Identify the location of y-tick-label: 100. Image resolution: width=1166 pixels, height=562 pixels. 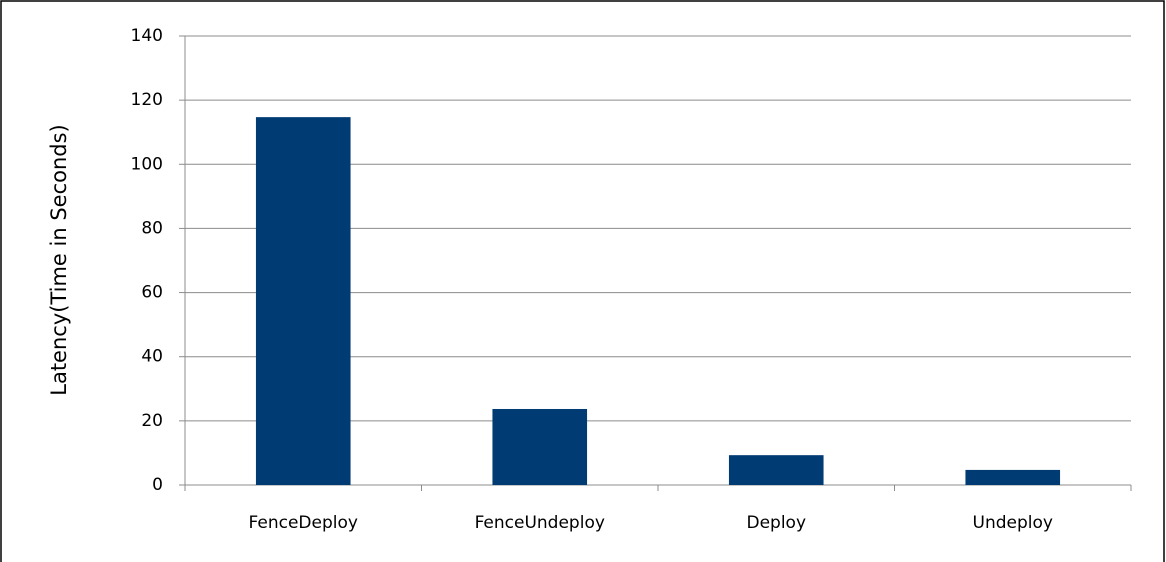
(147, 164).